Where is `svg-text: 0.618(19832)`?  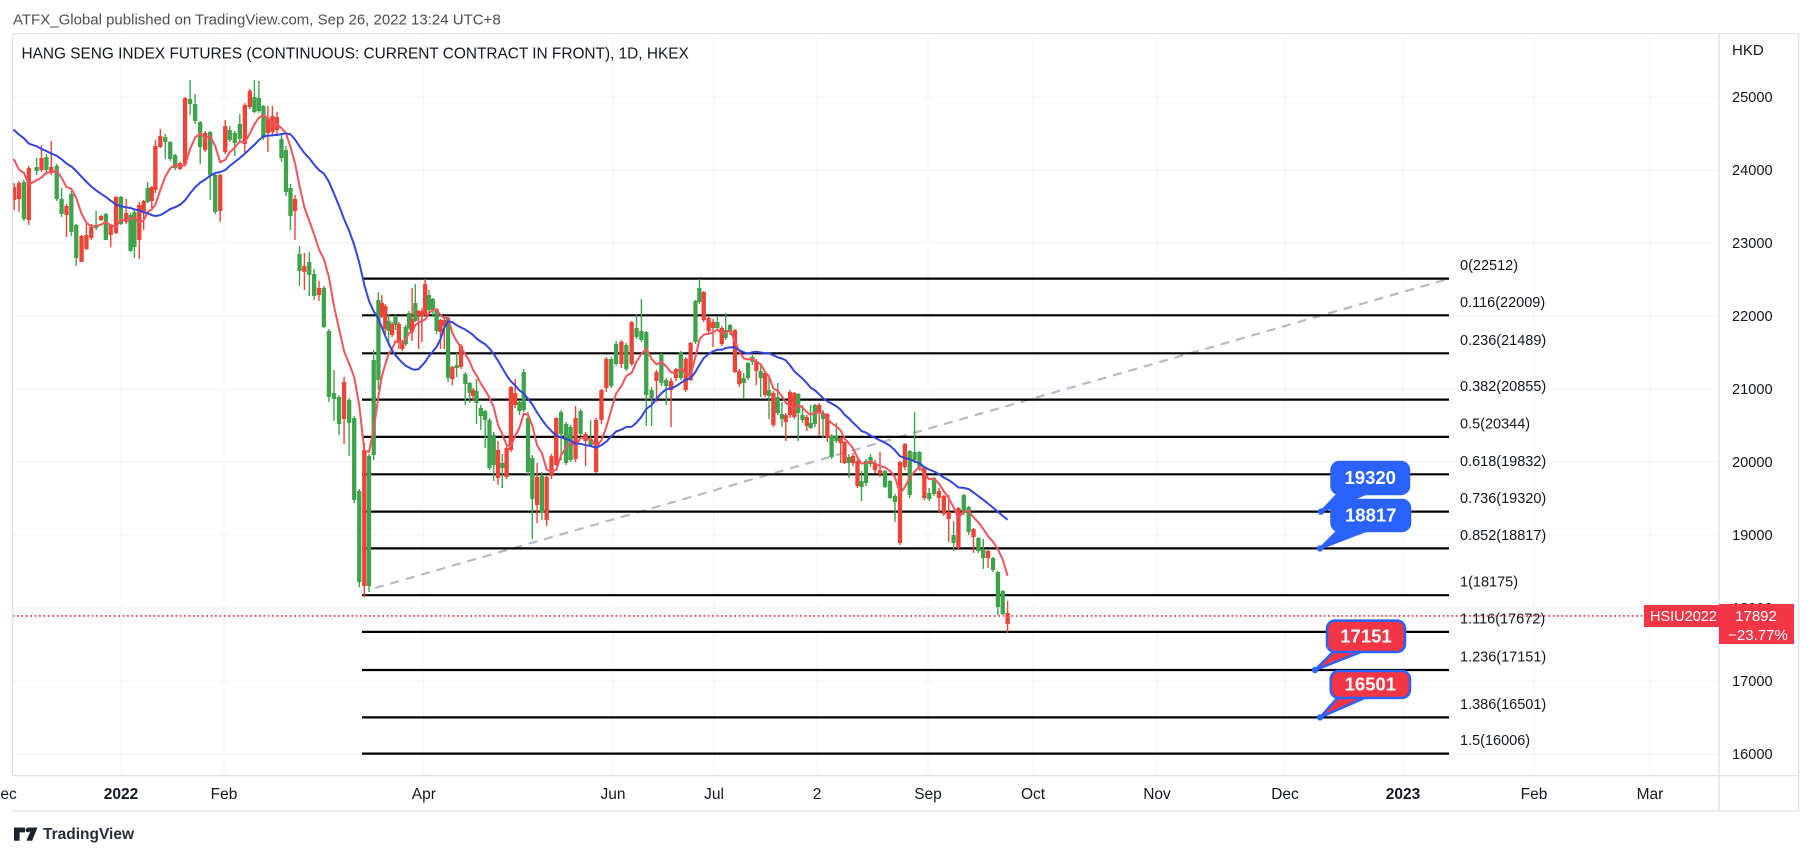
svg-text: 0.618(19832) is located at coordinates (1503, 462).